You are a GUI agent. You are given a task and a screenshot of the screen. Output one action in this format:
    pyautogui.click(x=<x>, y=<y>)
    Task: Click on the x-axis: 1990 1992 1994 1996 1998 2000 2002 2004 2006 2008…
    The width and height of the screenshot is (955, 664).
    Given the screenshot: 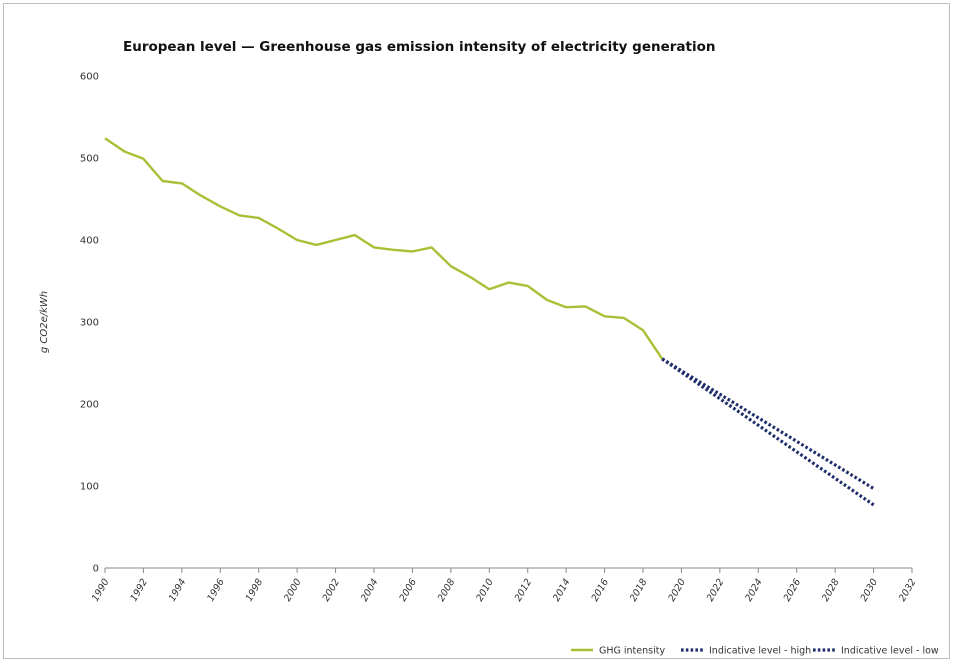 What is the action you would take?
    pyautogui.click(x=504, y=585)
    